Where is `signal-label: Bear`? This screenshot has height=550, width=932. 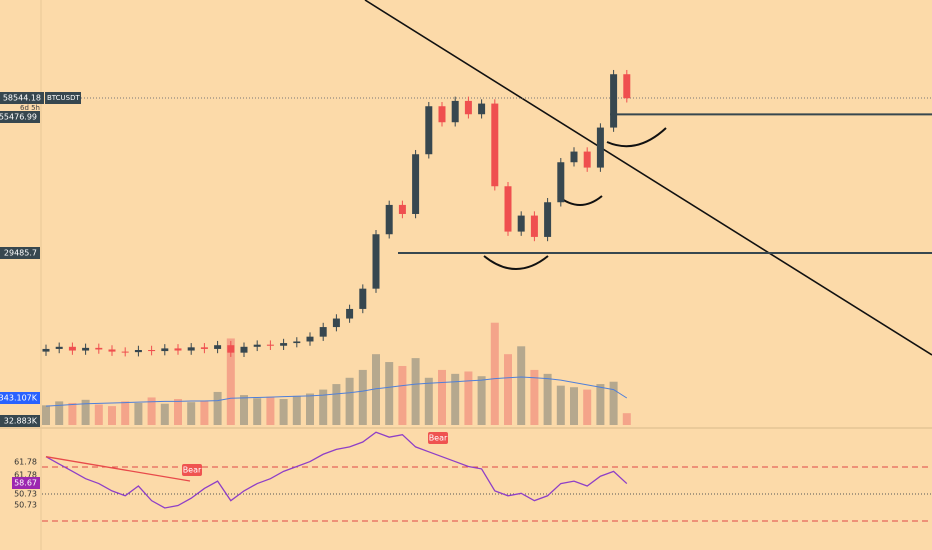
signal-label: Bear is located at coordinates (438, 438).